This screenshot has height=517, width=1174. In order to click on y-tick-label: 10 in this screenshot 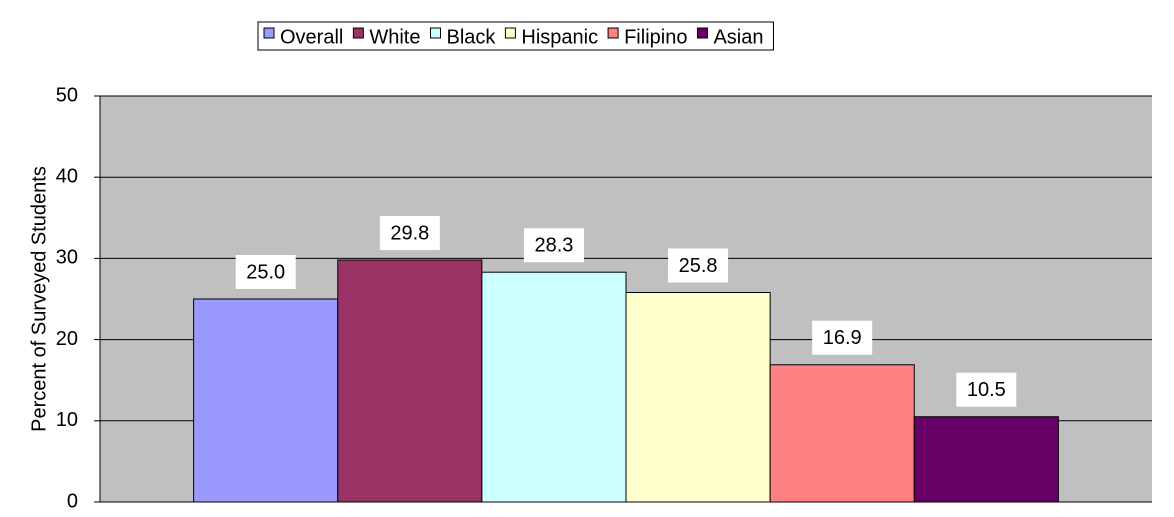, I will do `click(67, 420)`.